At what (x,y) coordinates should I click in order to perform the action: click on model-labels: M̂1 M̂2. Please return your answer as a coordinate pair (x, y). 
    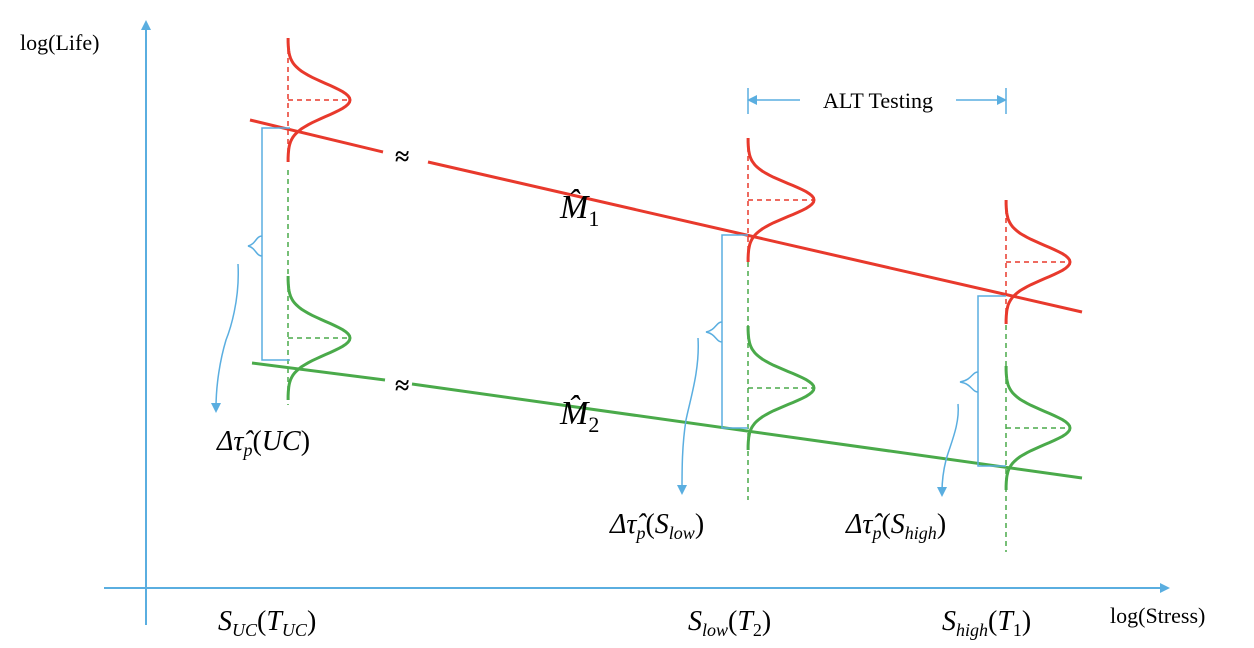
    Looking at the image, I should click on (579, 312).